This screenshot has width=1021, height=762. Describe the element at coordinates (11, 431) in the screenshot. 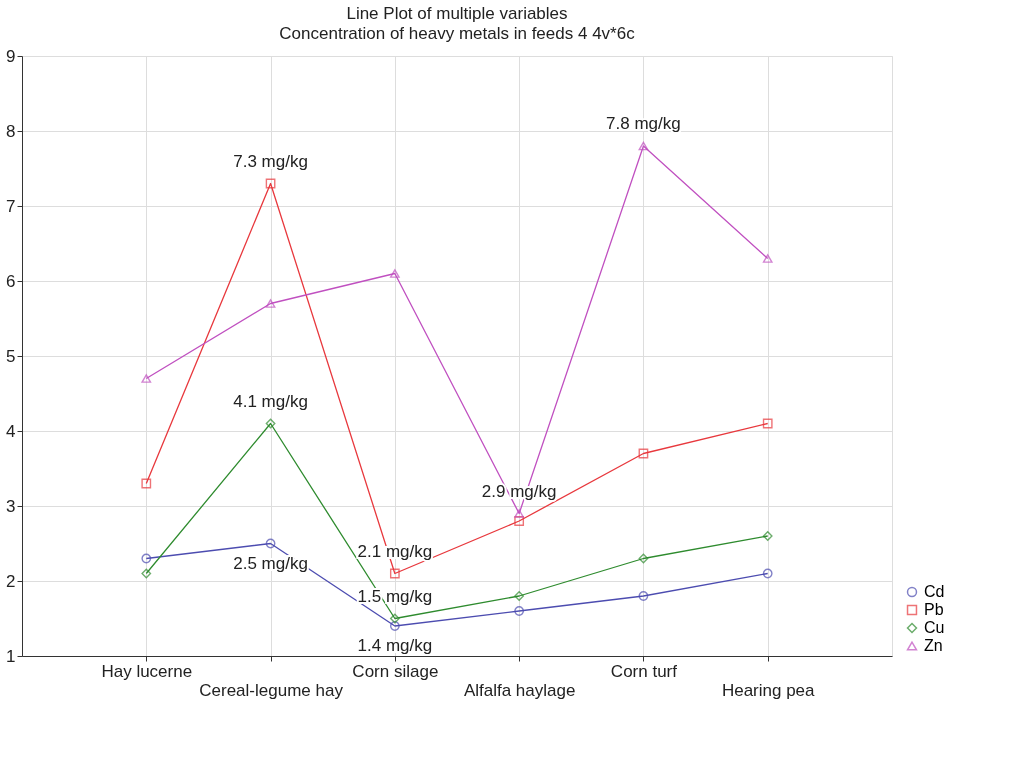

I see `y-tick-label: 4` at that location.